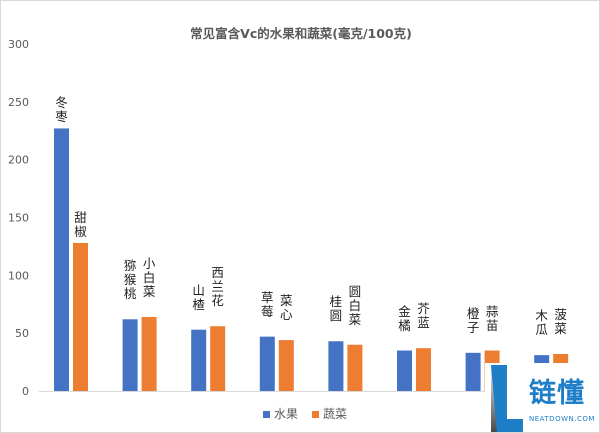 This screenshot has width=600, height=433. What do you see at coordinates (423, 316) in the screenshot?
I see `vegetable-bar-label: 芥蓝` at bounding box center [423, 316].